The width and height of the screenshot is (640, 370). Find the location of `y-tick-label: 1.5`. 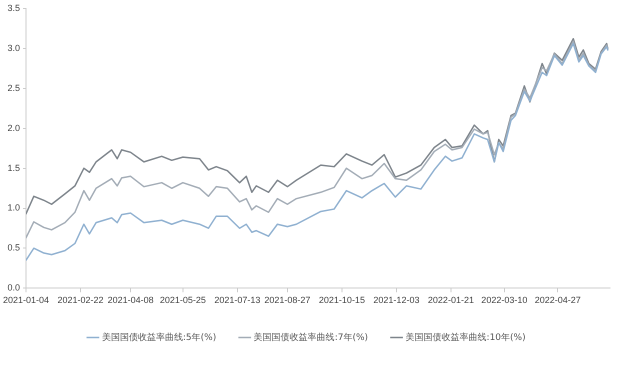

y-tick-label: 1.5 is located at coordinates (14, 167).